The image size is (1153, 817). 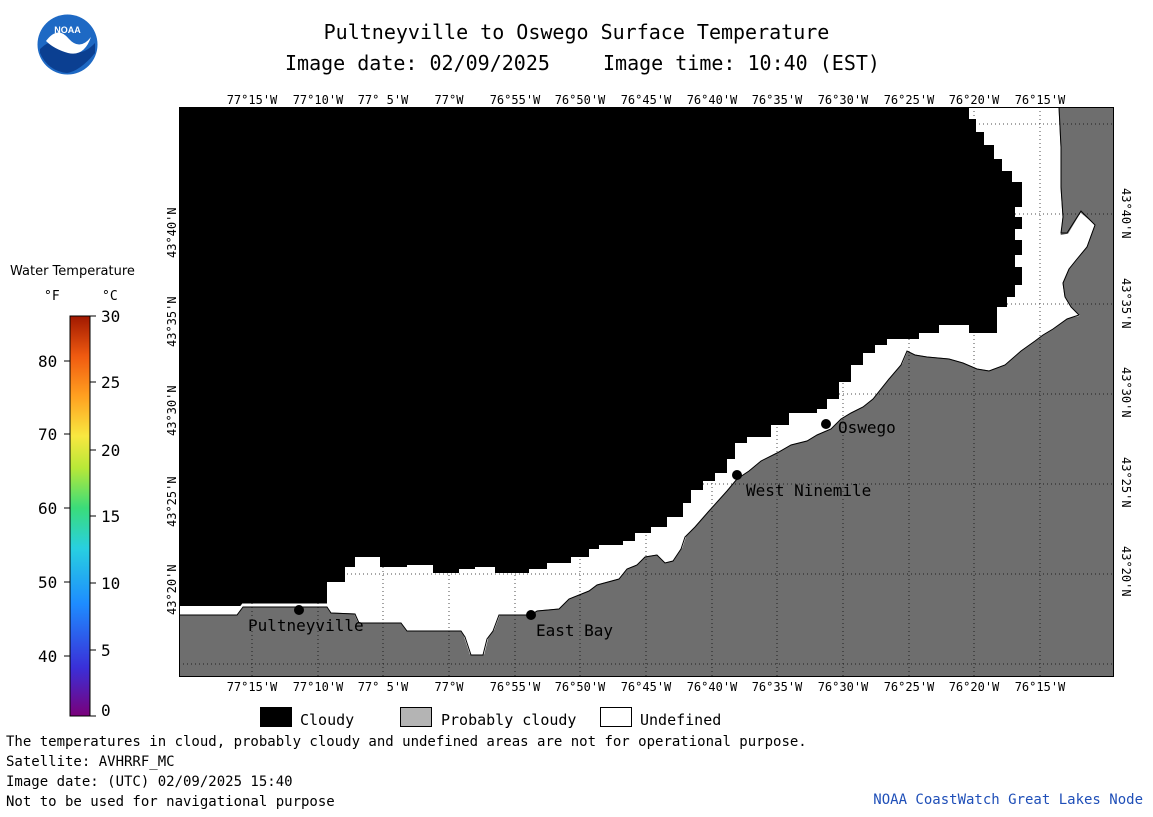 What do you see at coordinates (299, 610) in the screenshot?
I see `pultneyville-marker` at bounding box center [299, 610].